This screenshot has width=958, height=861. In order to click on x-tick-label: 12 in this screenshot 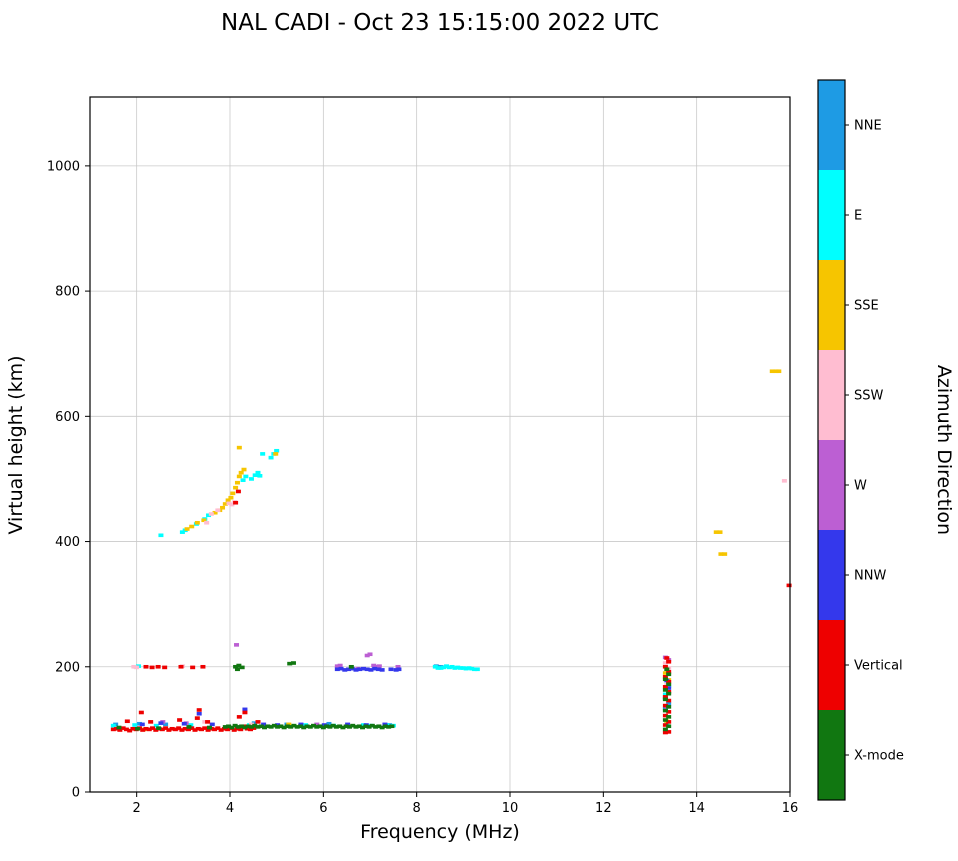, I will do `click(603, 808)`.